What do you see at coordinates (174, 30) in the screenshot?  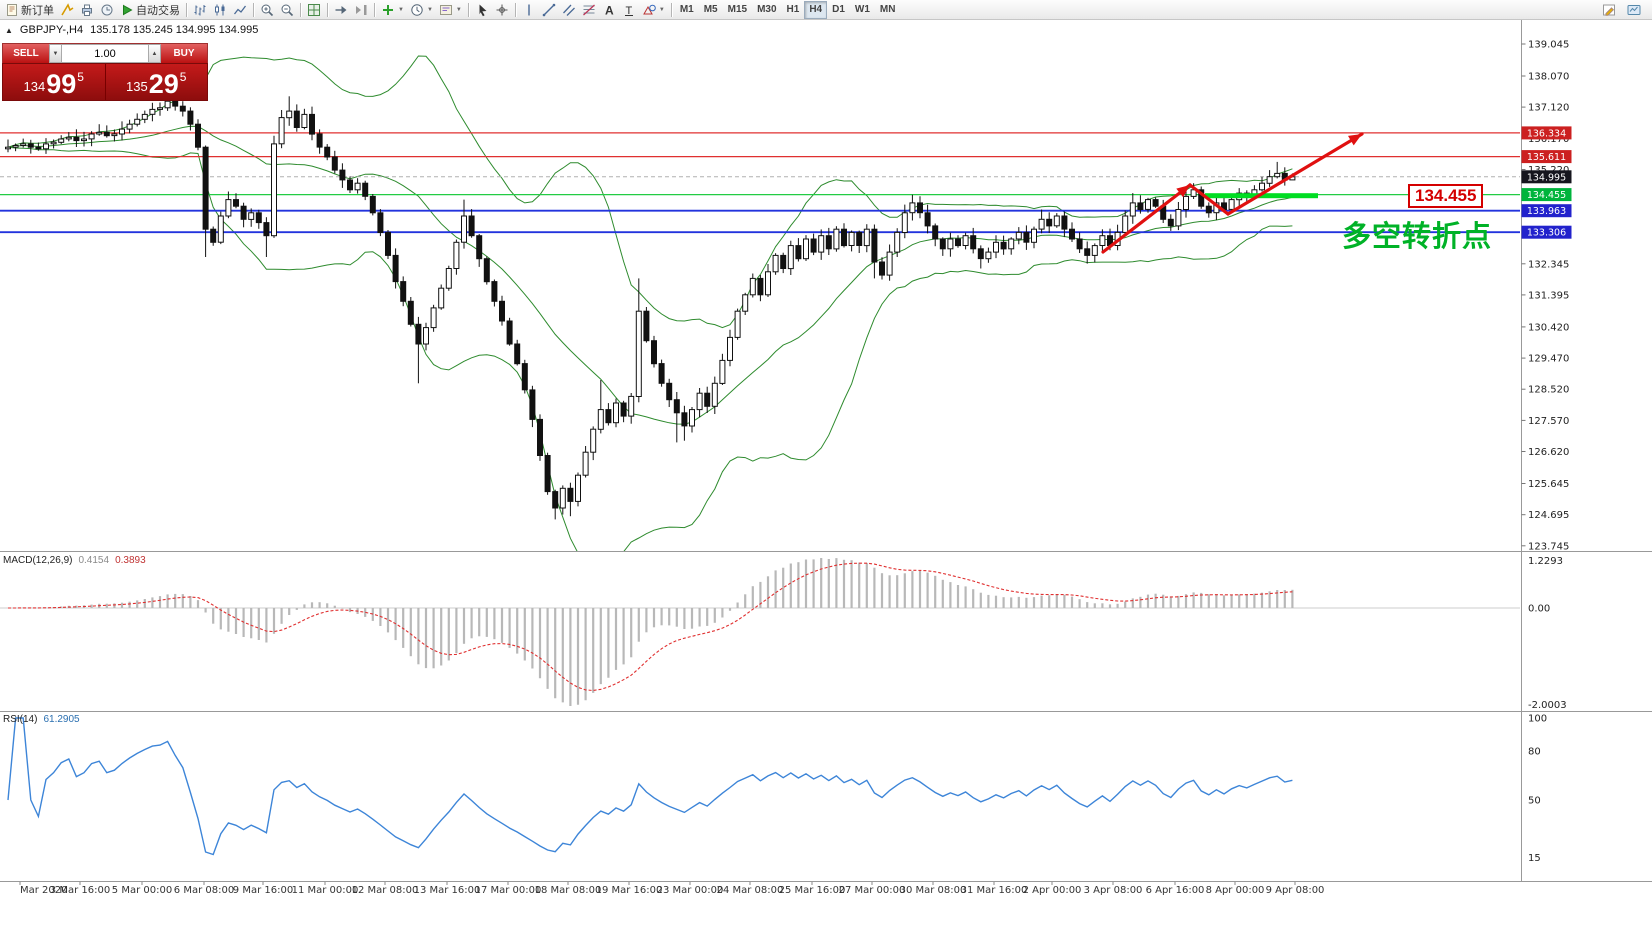 I see `symbol-ohlc: 135.178 135.245 134.995 134.995` at bounding box center [174, 30].